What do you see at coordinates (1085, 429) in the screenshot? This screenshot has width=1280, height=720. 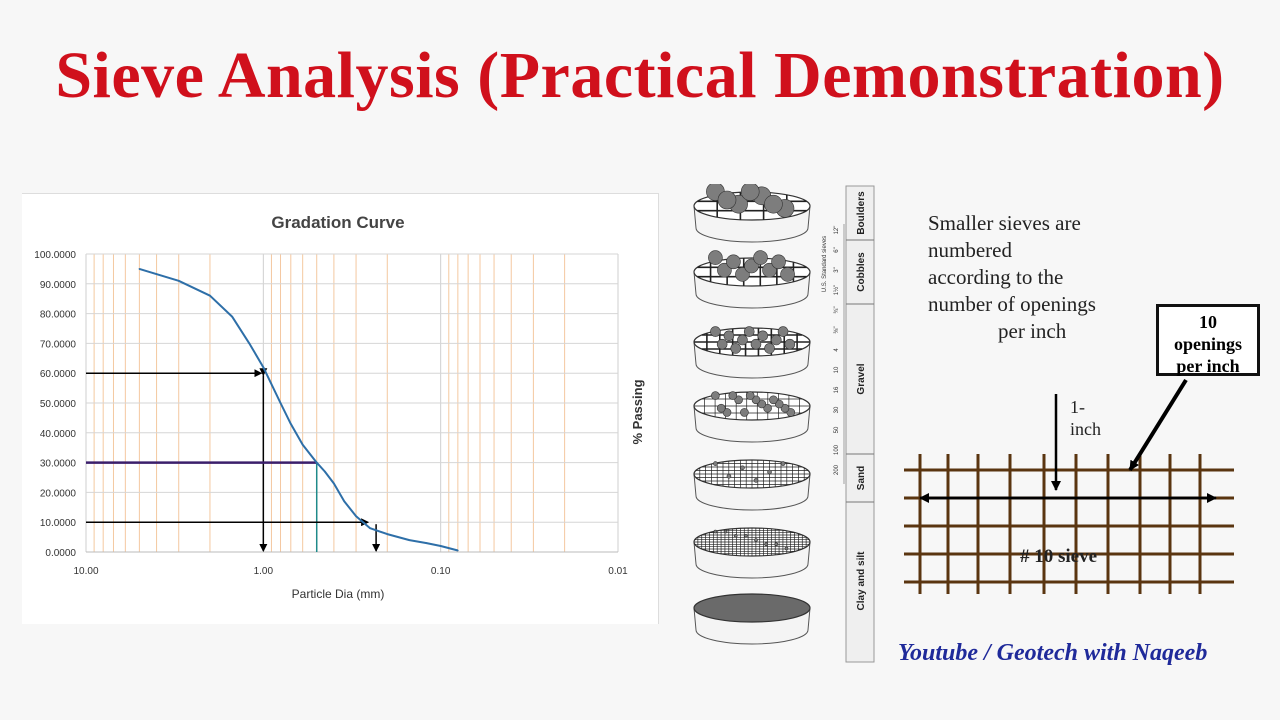 I see `inch-line: inch` at bounding box center [1085, 429].